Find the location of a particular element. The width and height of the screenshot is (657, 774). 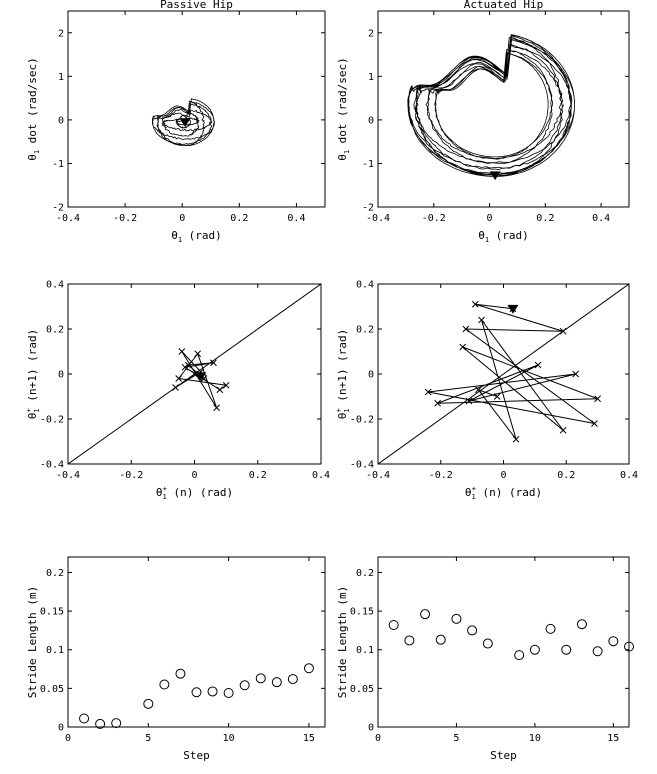

y-tick-label: 0.1 is located at coordinates (365, 650).